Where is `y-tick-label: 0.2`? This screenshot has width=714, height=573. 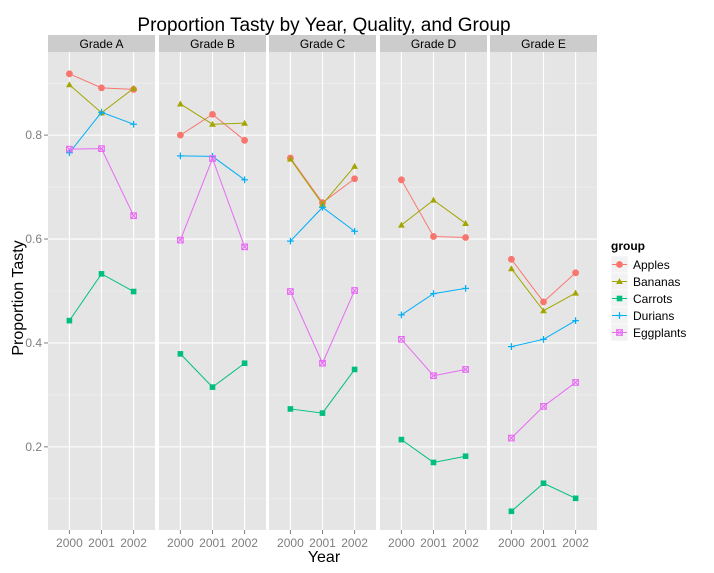
y-tick-label: 0.2 is located at coordinates (33, 447).